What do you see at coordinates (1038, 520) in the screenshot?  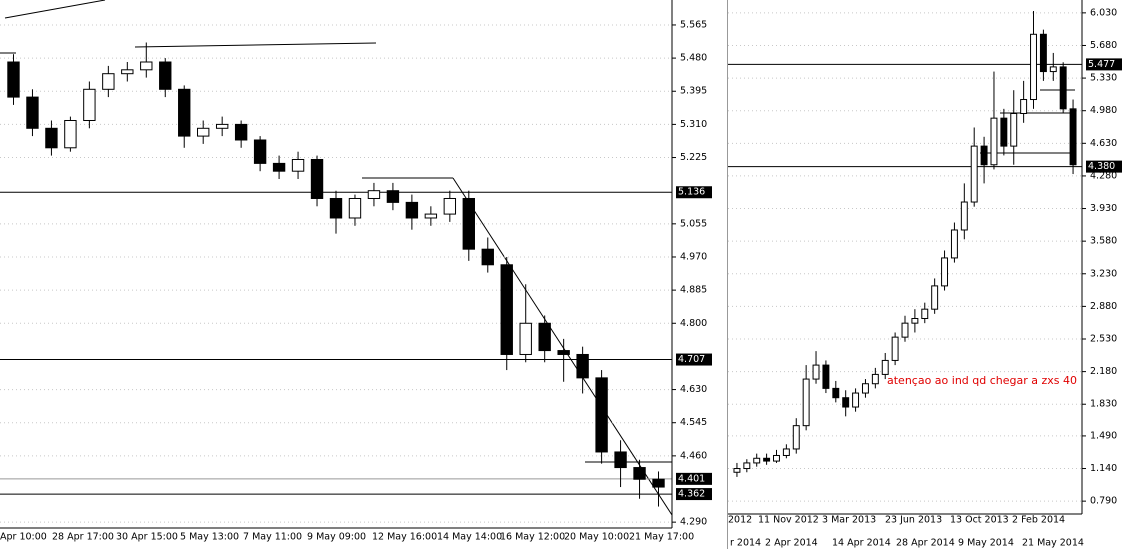 I see `x-tick-label: 2 Feb 2014` at bounding box center [1038, 520].